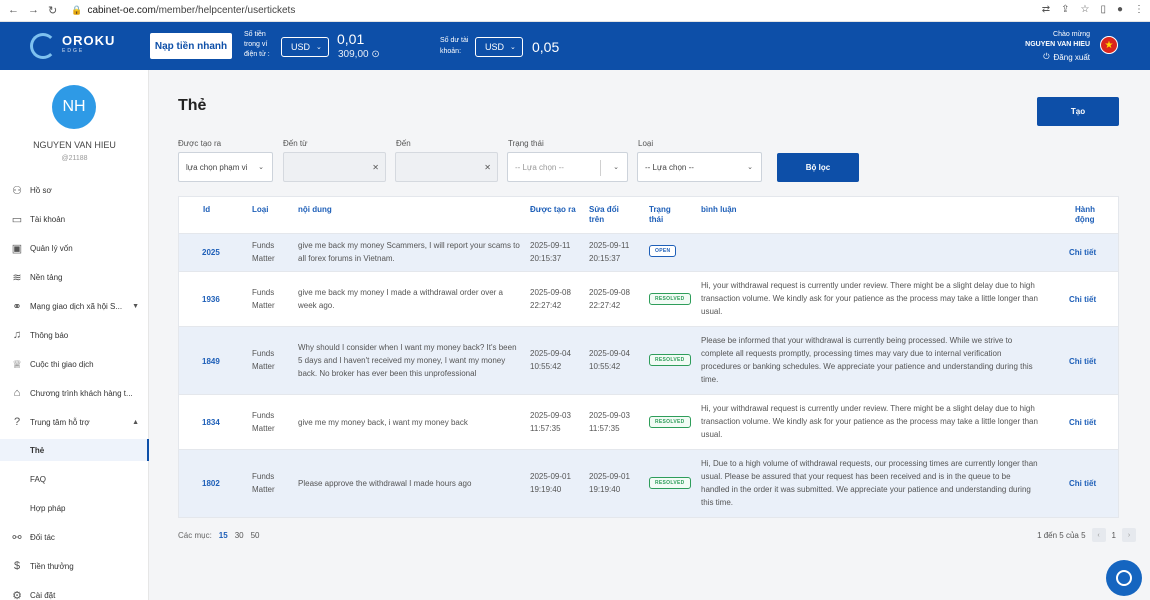  Describe the element at coordinates (334, 167) in the screenshot. I see `from-date-input: ✕` at that location.